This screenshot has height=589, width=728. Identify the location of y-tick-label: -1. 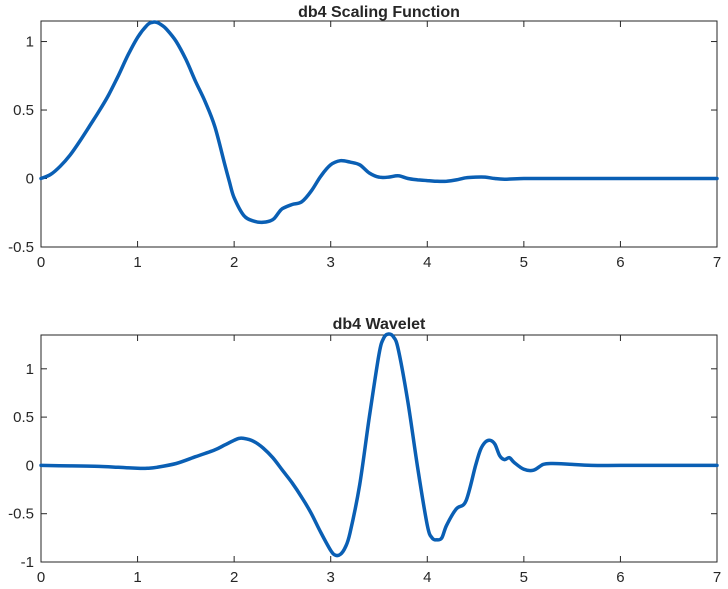
(27, 562).